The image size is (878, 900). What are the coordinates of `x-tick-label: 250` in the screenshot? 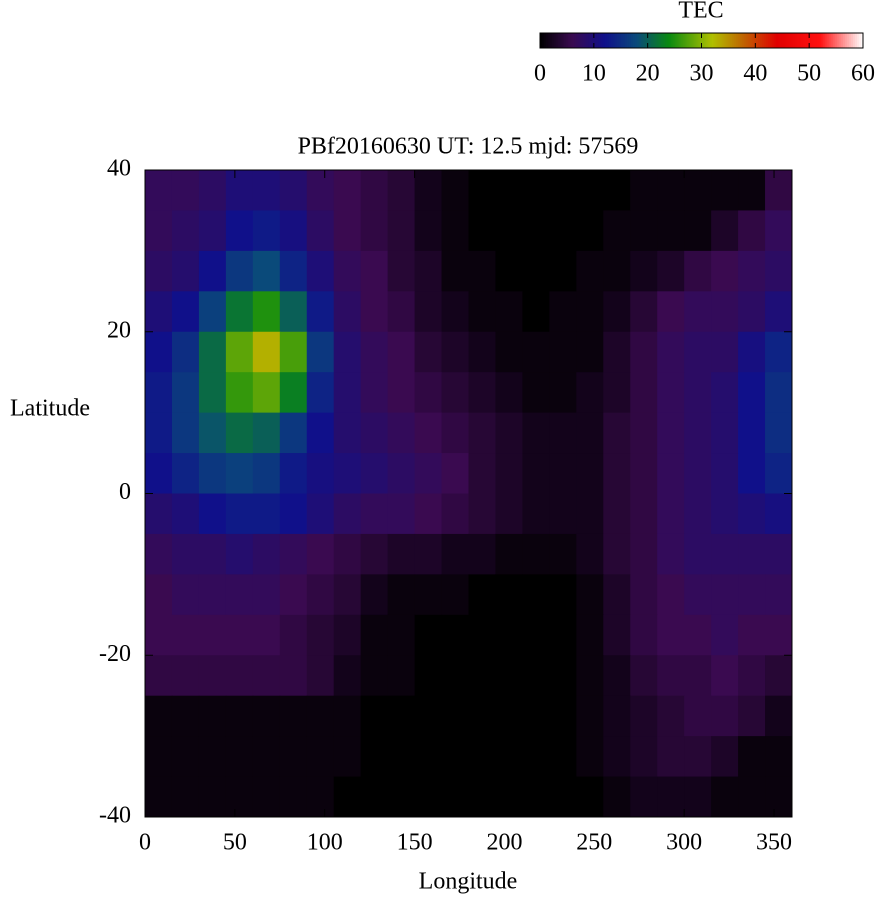 It's located at (594, 843).